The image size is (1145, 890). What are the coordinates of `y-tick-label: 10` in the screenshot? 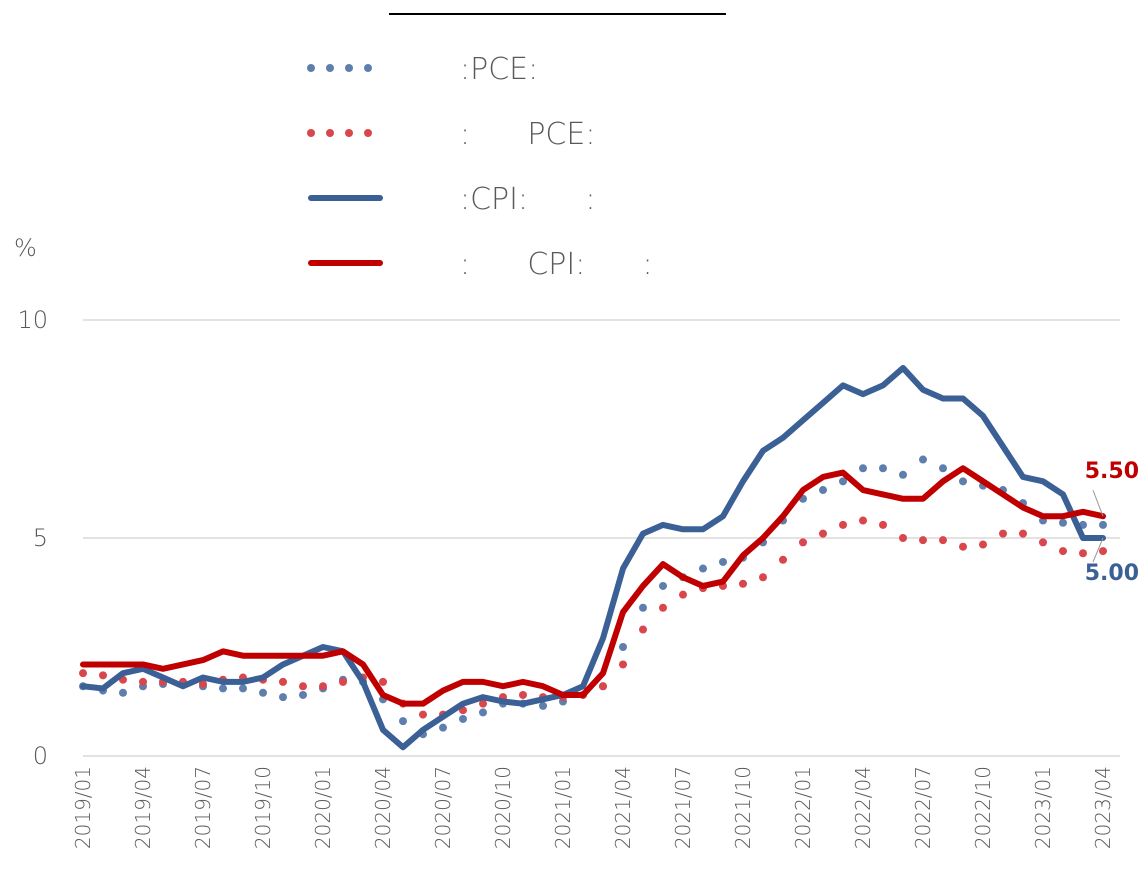 It's located at (32, 320).